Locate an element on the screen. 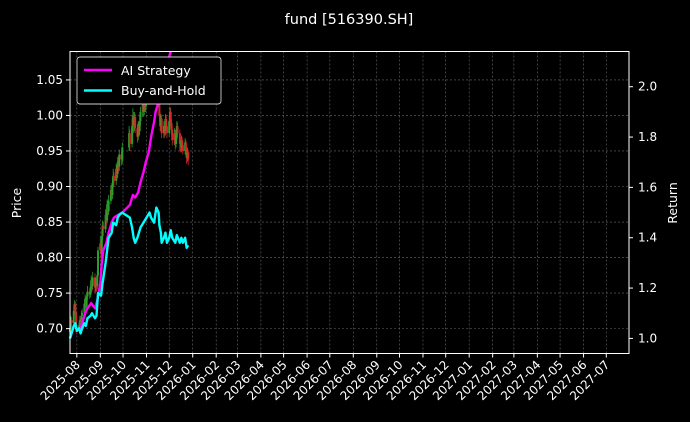  legend-label-buy-and-hold: Buy-and-Hold is located at coordinates (163, 90).